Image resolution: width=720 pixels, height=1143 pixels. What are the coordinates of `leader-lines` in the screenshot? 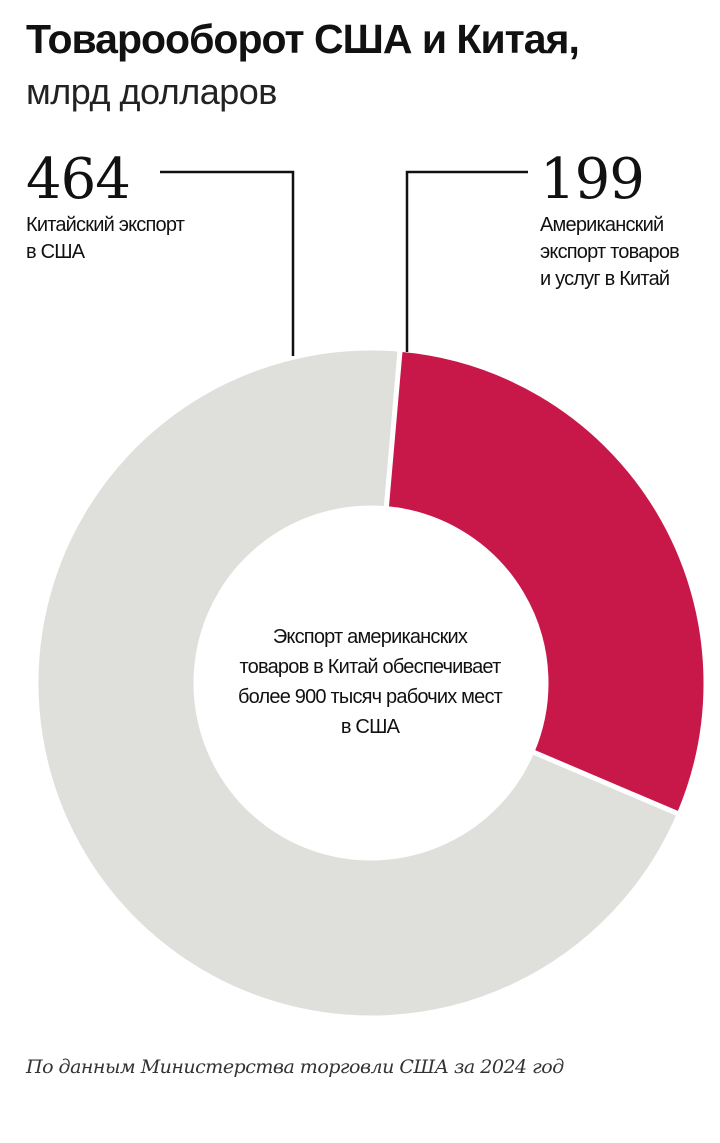 It's located at (344, 263).